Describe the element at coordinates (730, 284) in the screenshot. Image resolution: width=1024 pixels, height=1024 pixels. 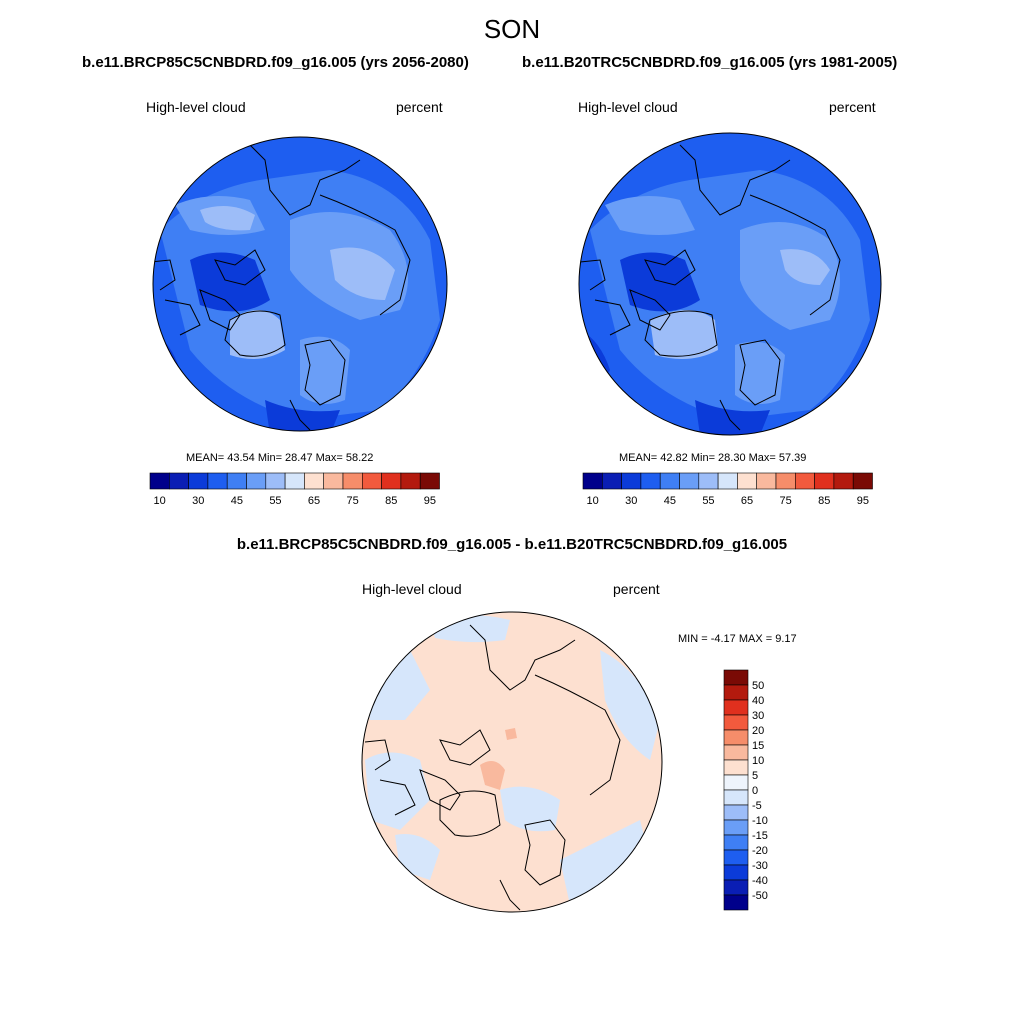
I see `map-20tr` at that location.